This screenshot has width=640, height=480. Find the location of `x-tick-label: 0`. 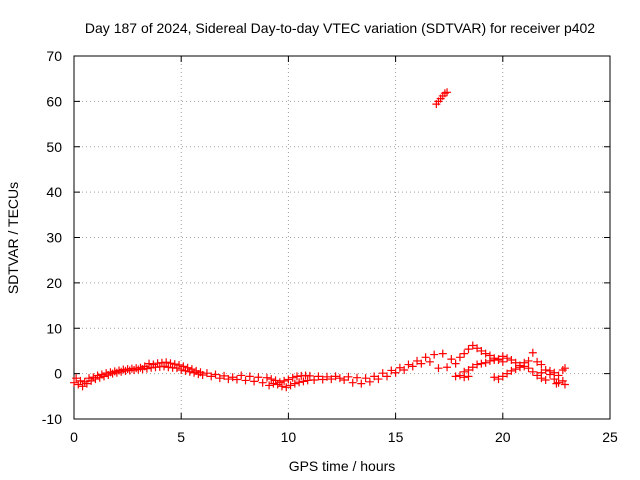

x-tick-label: 0 is located at coordinates (74, 437).